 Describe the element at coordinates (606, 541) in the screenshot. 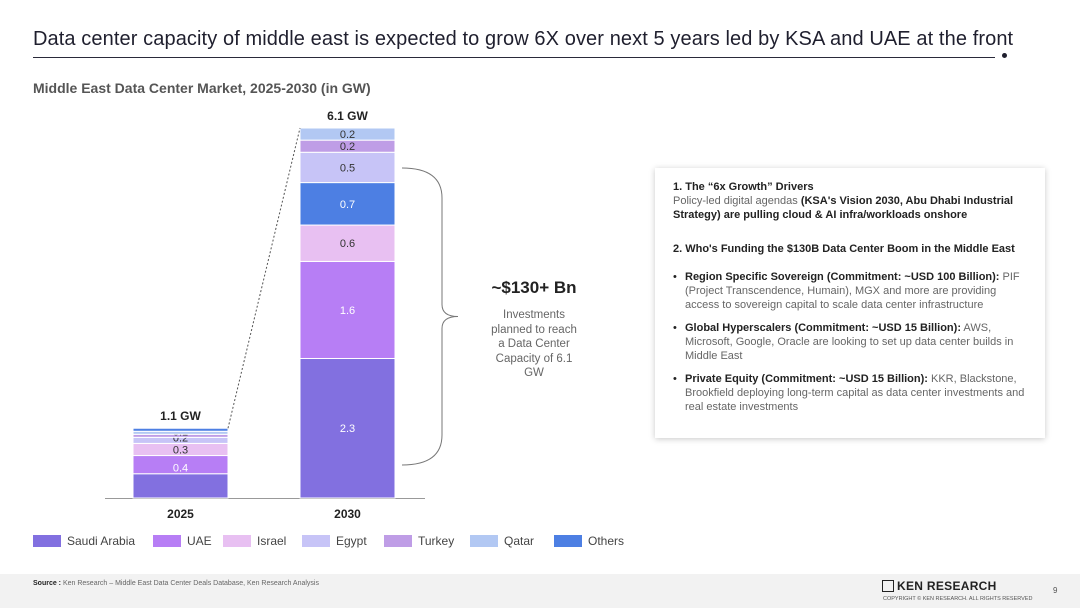

I see `legend-label: Others` at that location.